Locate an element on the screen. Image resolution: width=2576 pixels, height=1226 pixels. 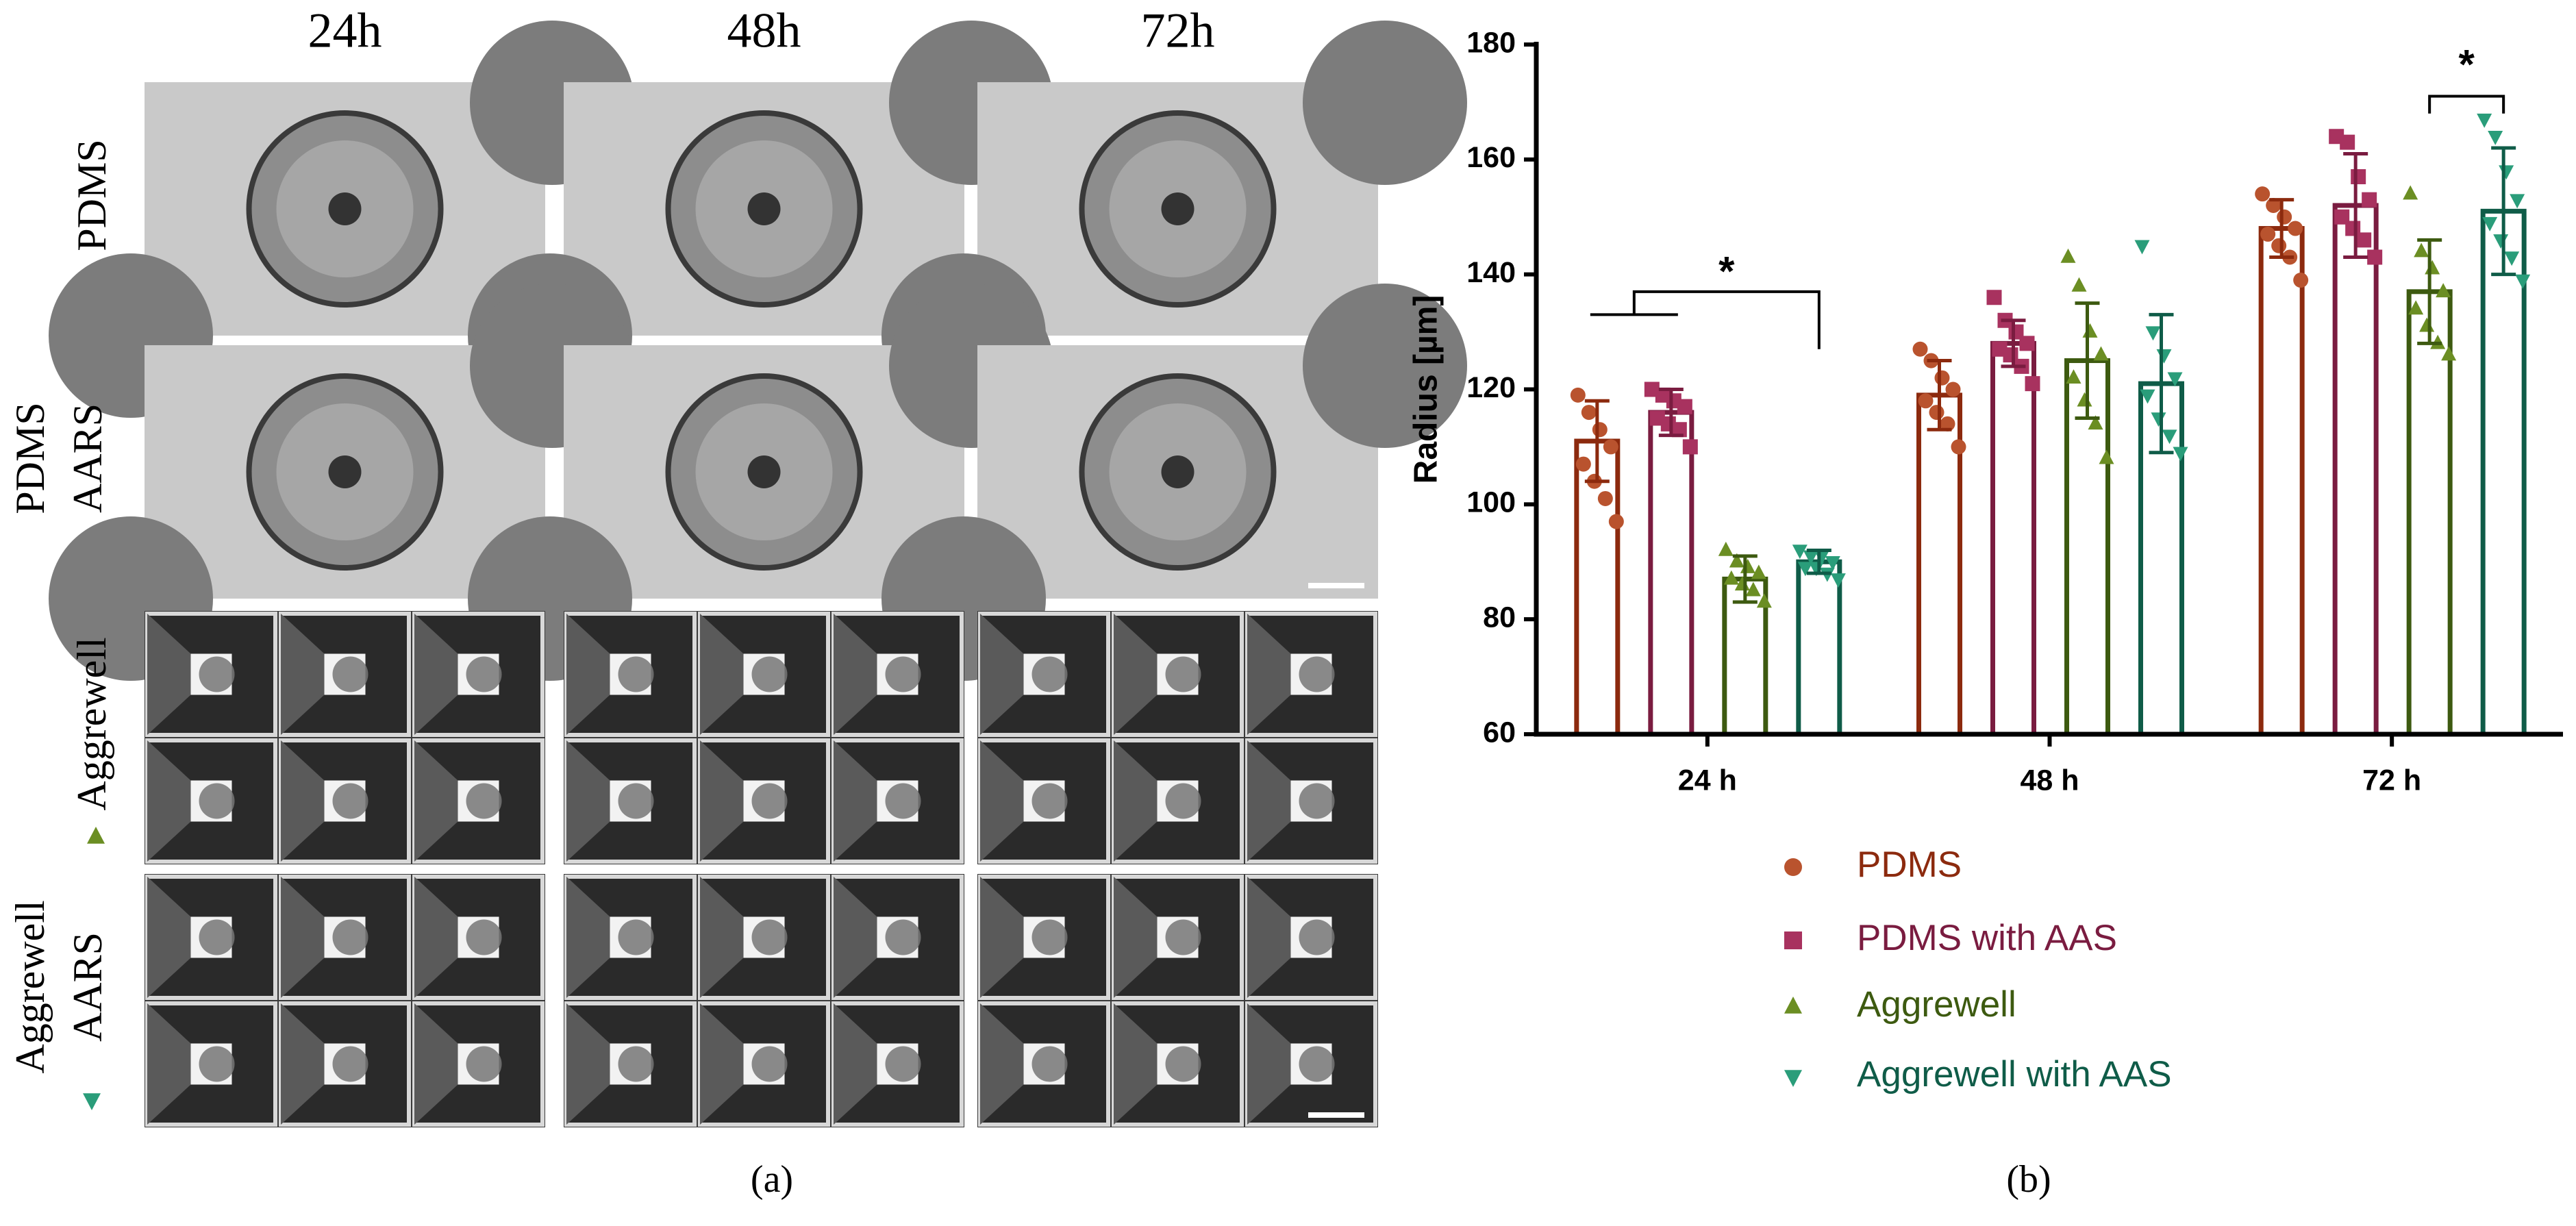
legend-label: PDMS is located at coordinates (1909, 865).